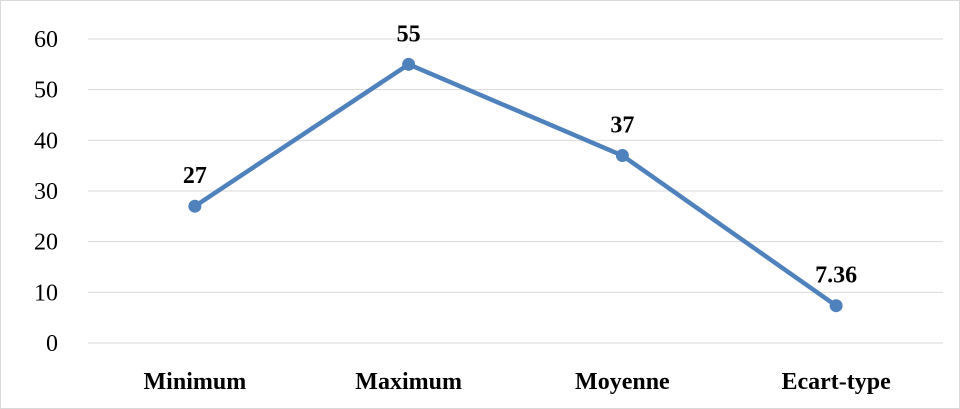 The height and width of the screenshot is (409, 960). What do you see at coordinates (622, 156) in the screenshot?
I see `data-point-moyenne` at bounding box center [622, 156].